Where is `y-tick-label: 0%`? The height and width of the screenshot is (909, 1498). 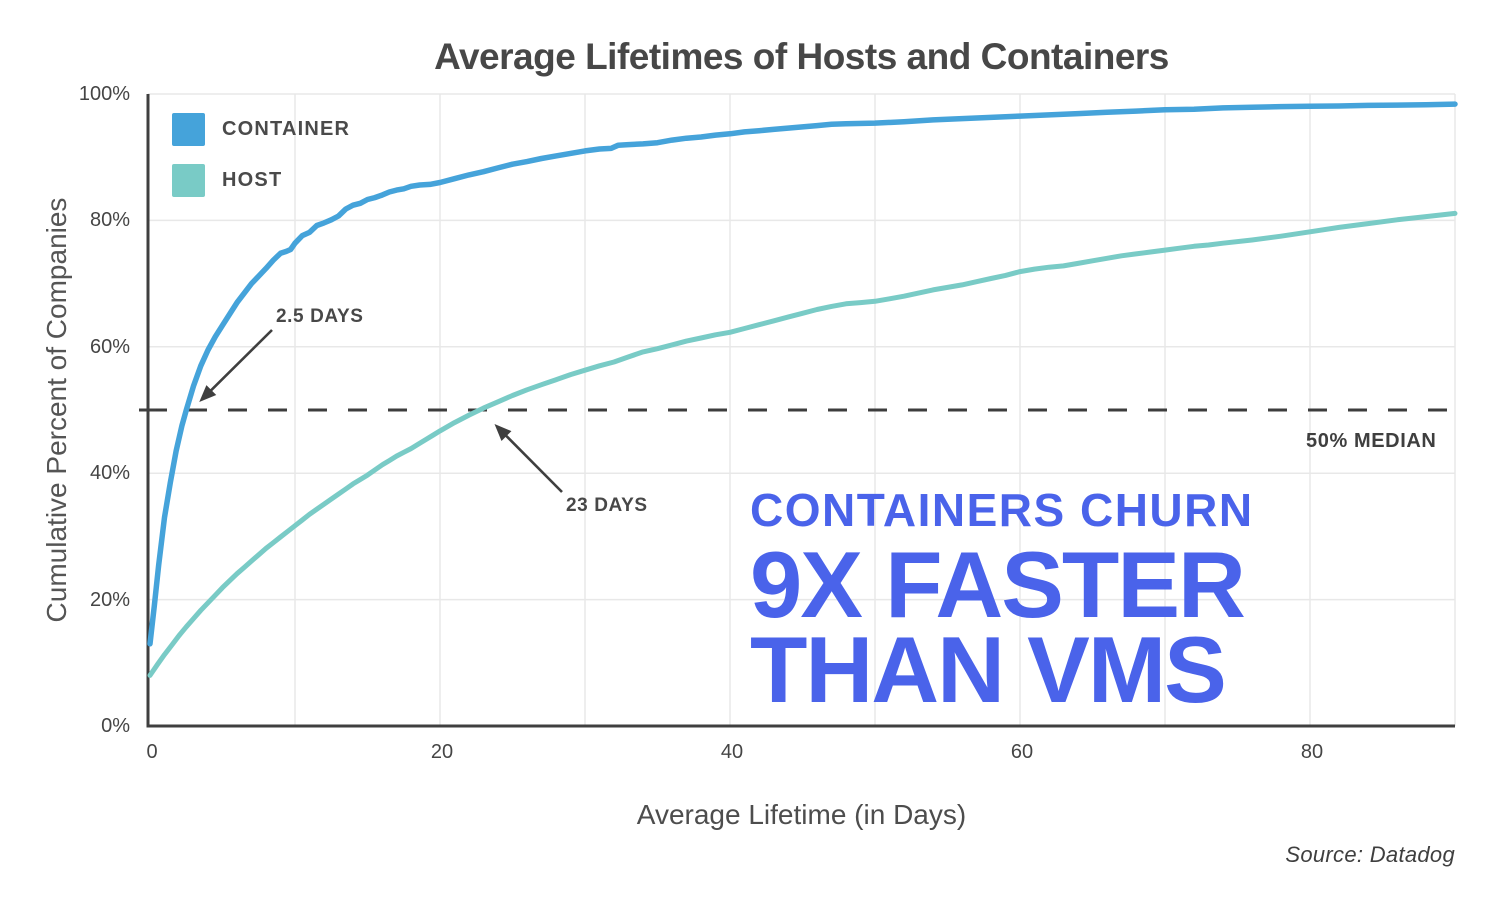 y-tick-label: 0% is located at coordinates (115, 726).